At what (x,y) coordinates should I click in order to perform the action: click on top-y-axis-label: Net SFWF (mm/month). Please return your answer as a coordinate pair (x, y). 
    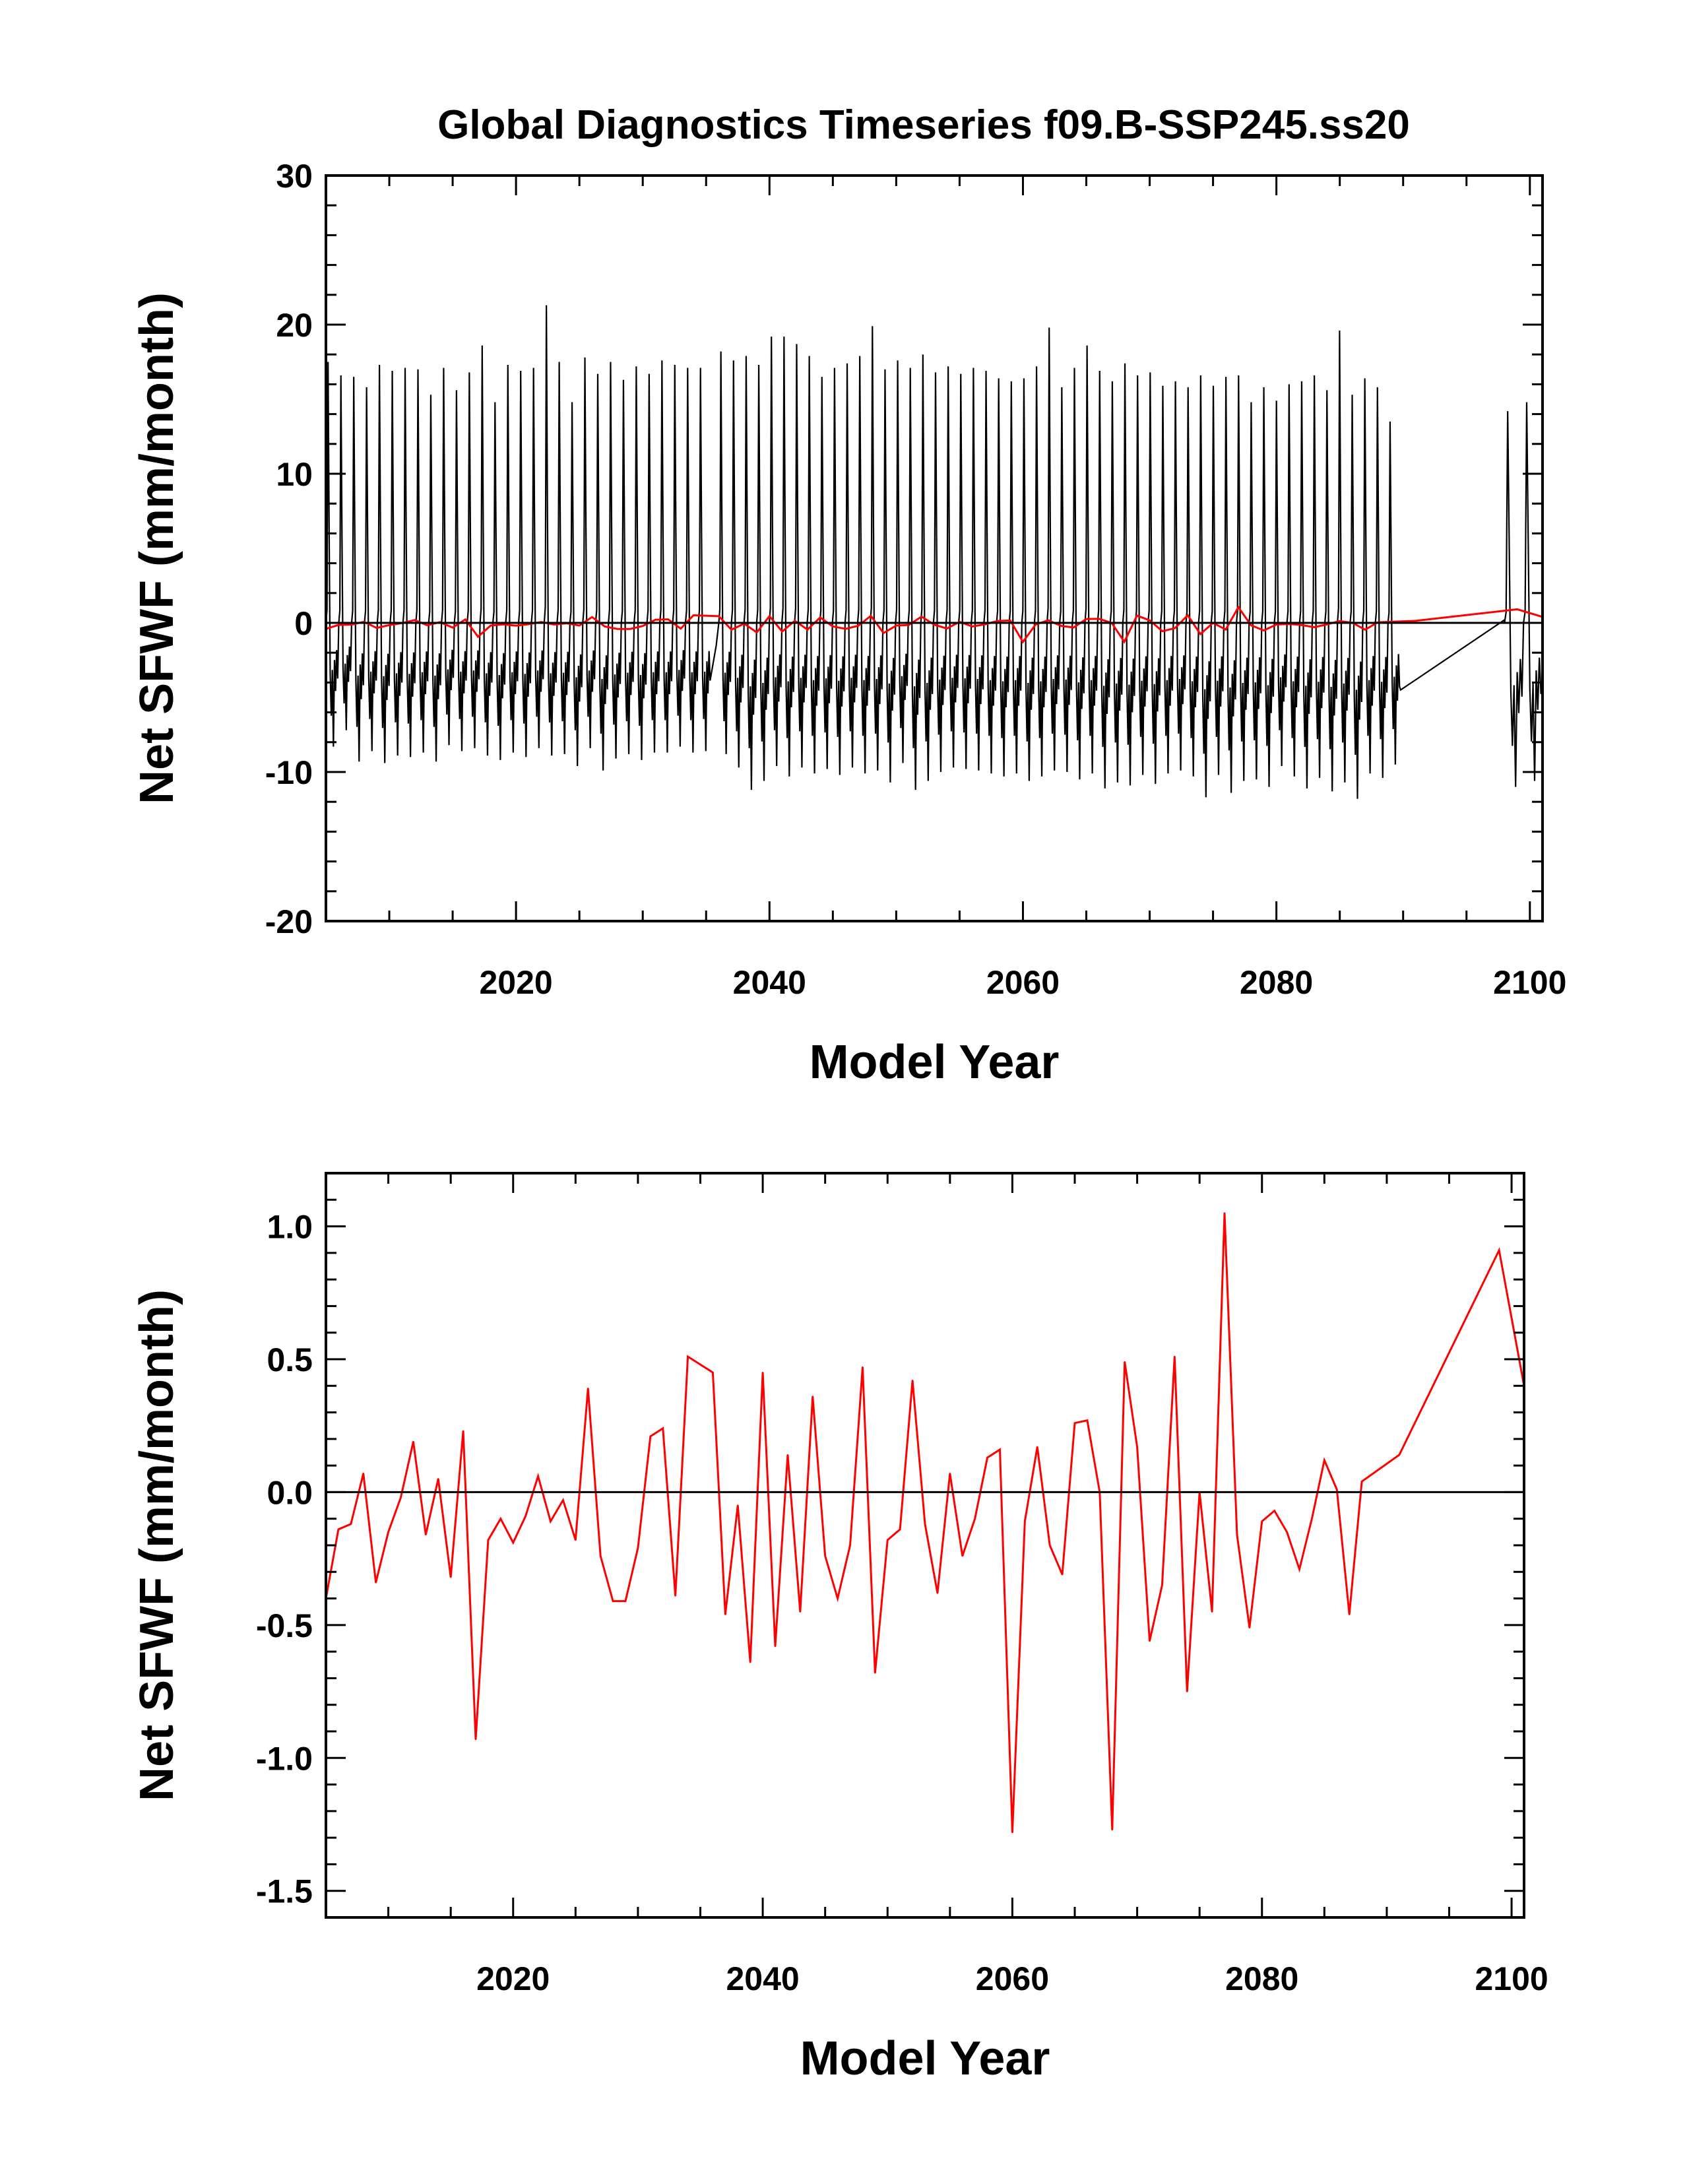
    Looking at the image, I should click on (157, 548).